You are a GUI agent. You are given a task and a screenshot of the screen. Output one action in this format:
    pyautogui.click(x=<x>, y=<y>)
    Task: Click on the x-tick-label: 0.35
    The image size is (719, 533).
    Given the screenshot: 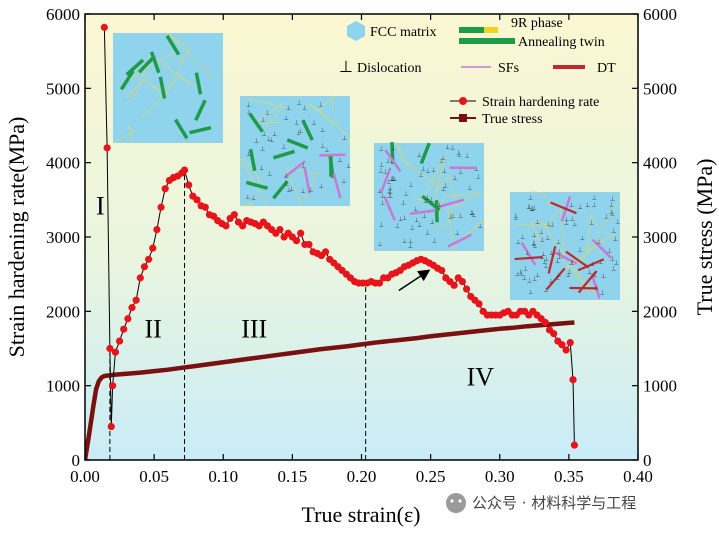 What is the action you would take?
    pyautogui.click(x=569, y=476)
    